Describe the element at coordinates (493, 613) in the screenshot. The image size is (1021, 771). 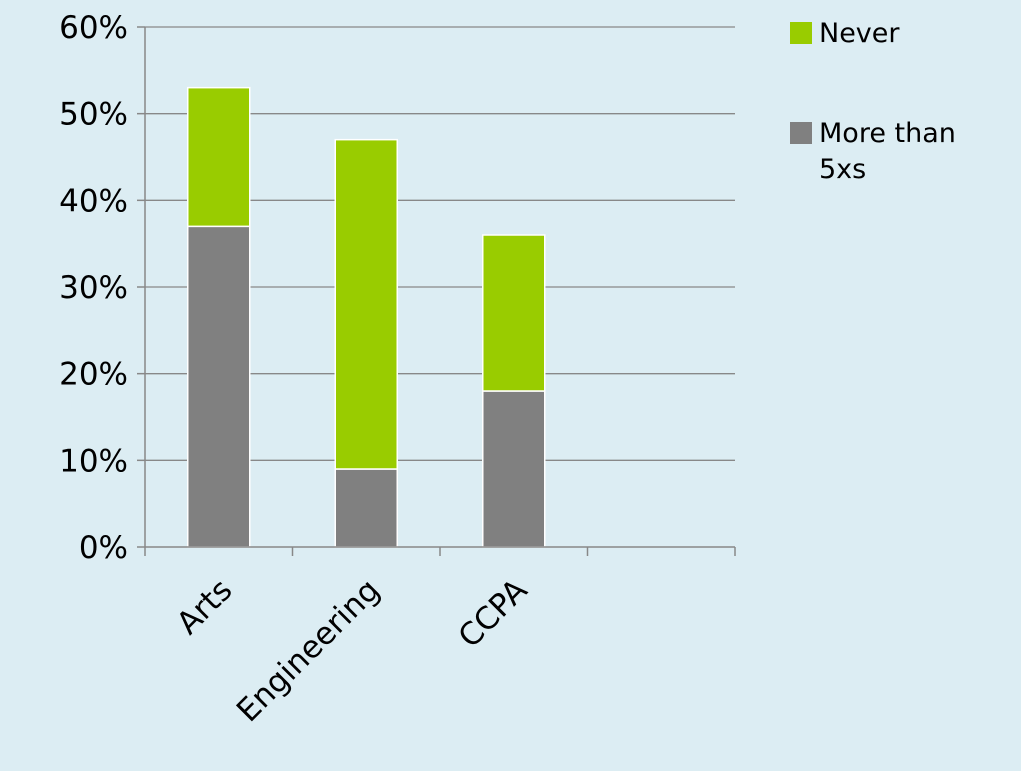
I see `x-tick-label: CCPA` at that location.